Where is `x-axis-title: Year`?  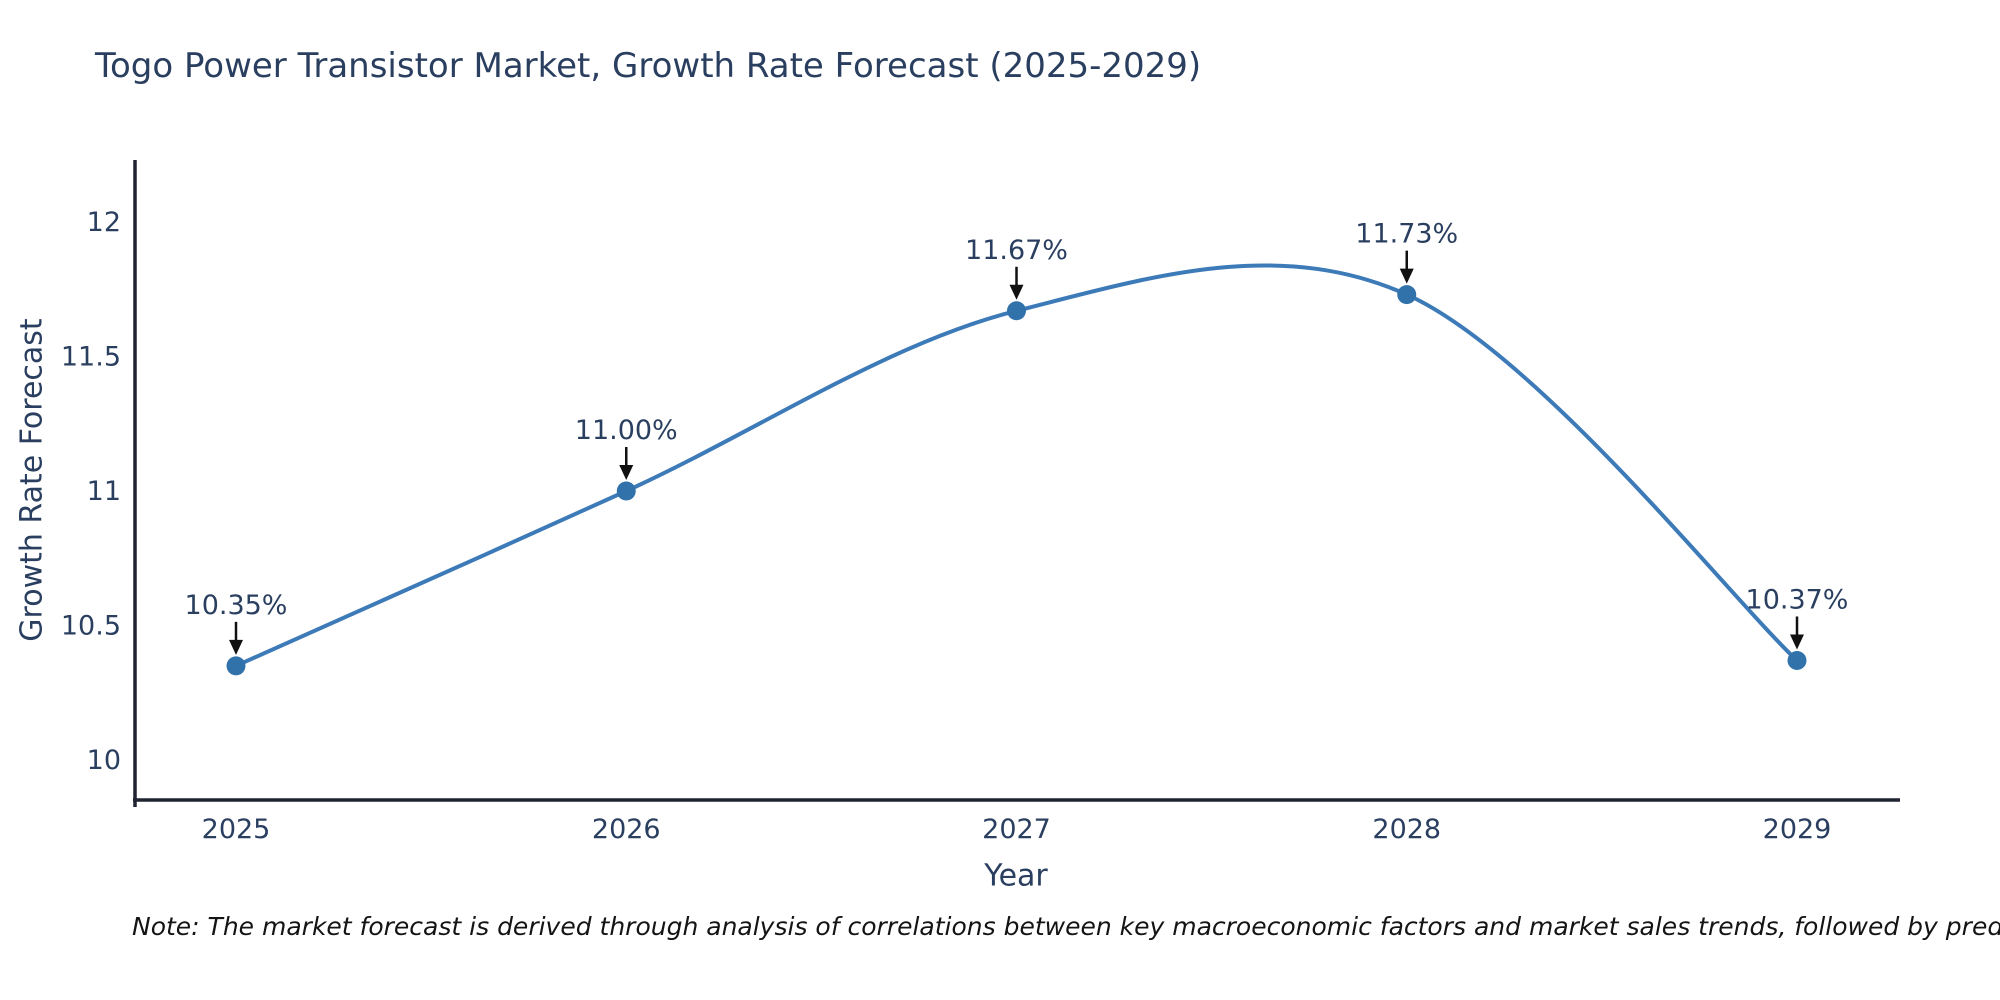
x-axis-title: Year is located at coordinates (1016, 876).